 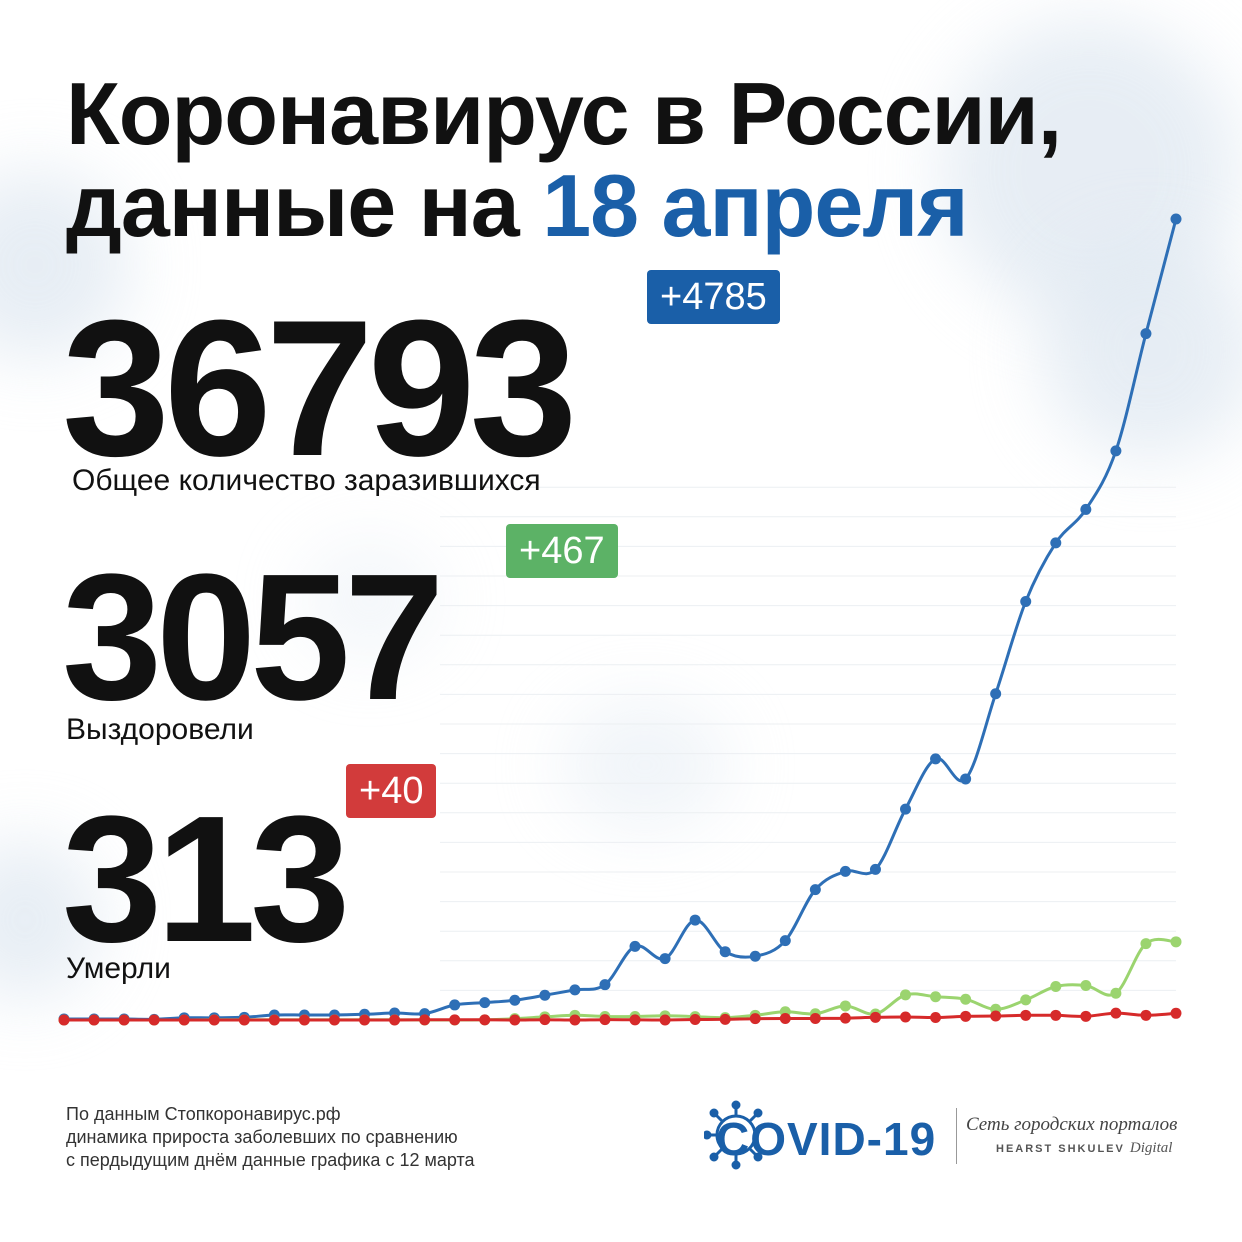 I want to click on recovered-total: 3057, so click(x=253, y=637).